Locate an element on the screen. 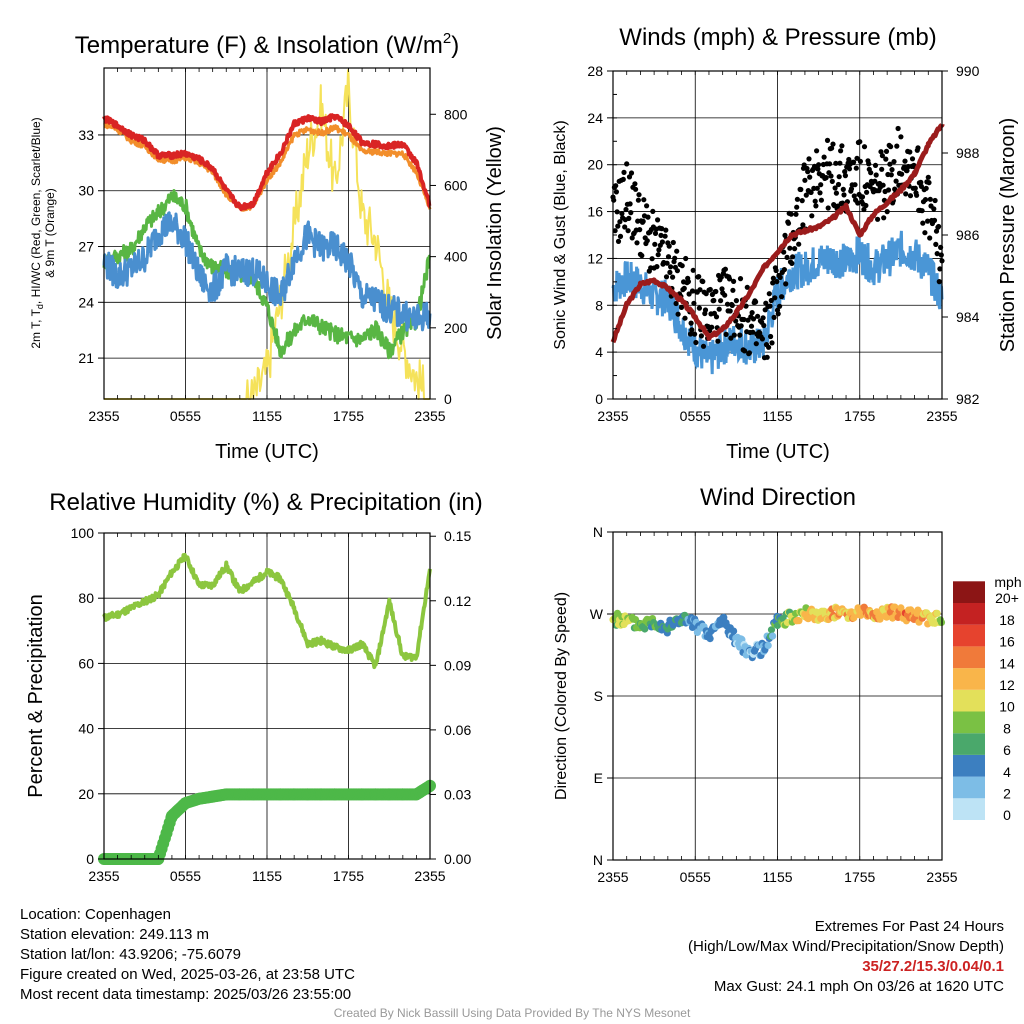 The width and height of the screenshot is (1024, 1024). humidity-series is located at coordinates (267, 708).